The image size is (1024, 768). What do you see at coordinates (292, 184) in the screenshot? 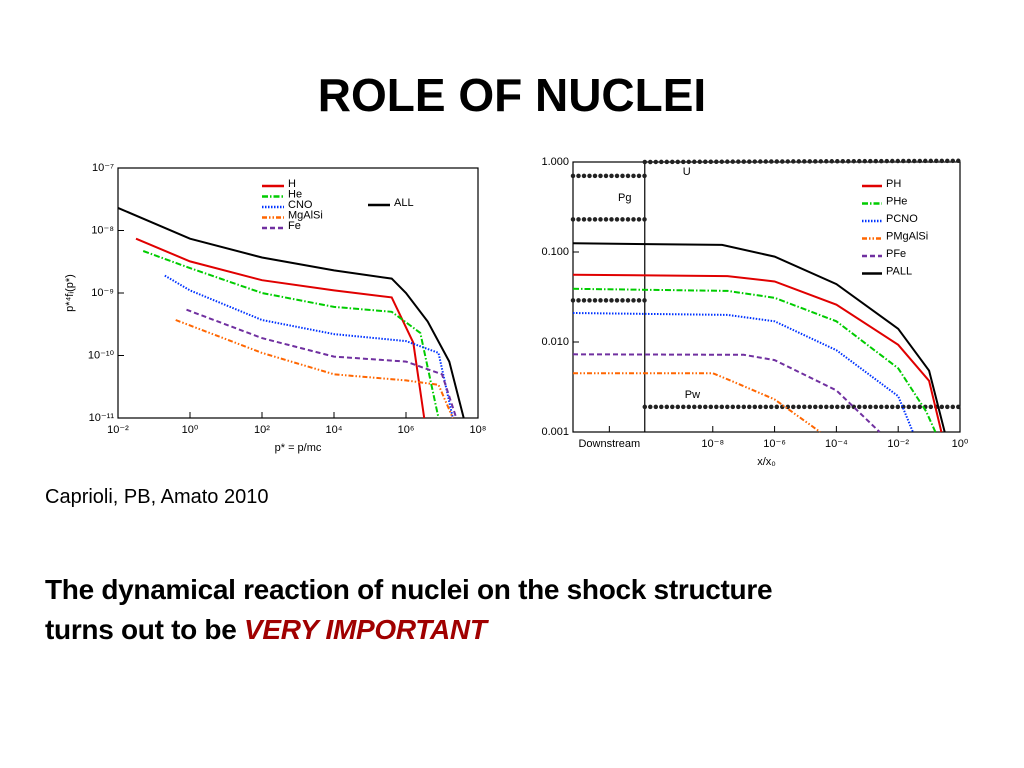
I see `legend-label: H` at bounding box center [292, 184].